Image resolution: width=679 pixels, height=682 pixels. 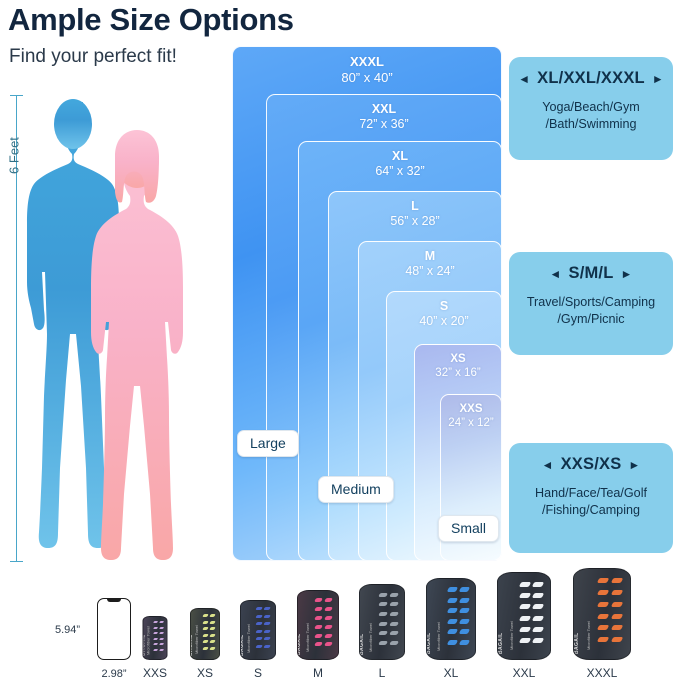 What do you see at coordinates (471, 409) in the screenshot?
I see `size-name: XXS` at bounding box center [471, 409].